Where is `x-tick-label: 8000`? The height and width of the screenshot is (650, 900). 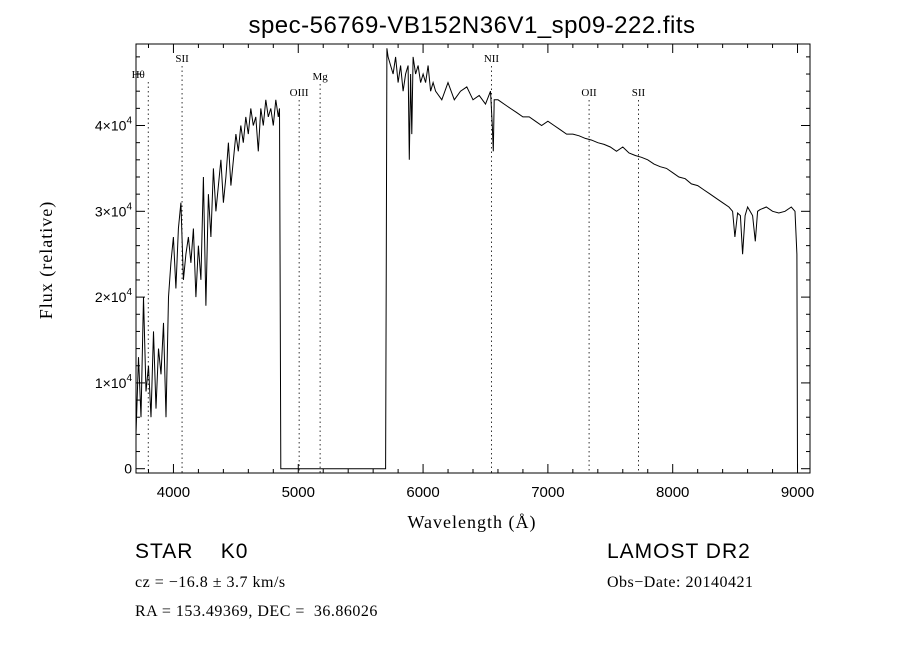
x-tick-label: 8000 is located at coordinates (672, 492).